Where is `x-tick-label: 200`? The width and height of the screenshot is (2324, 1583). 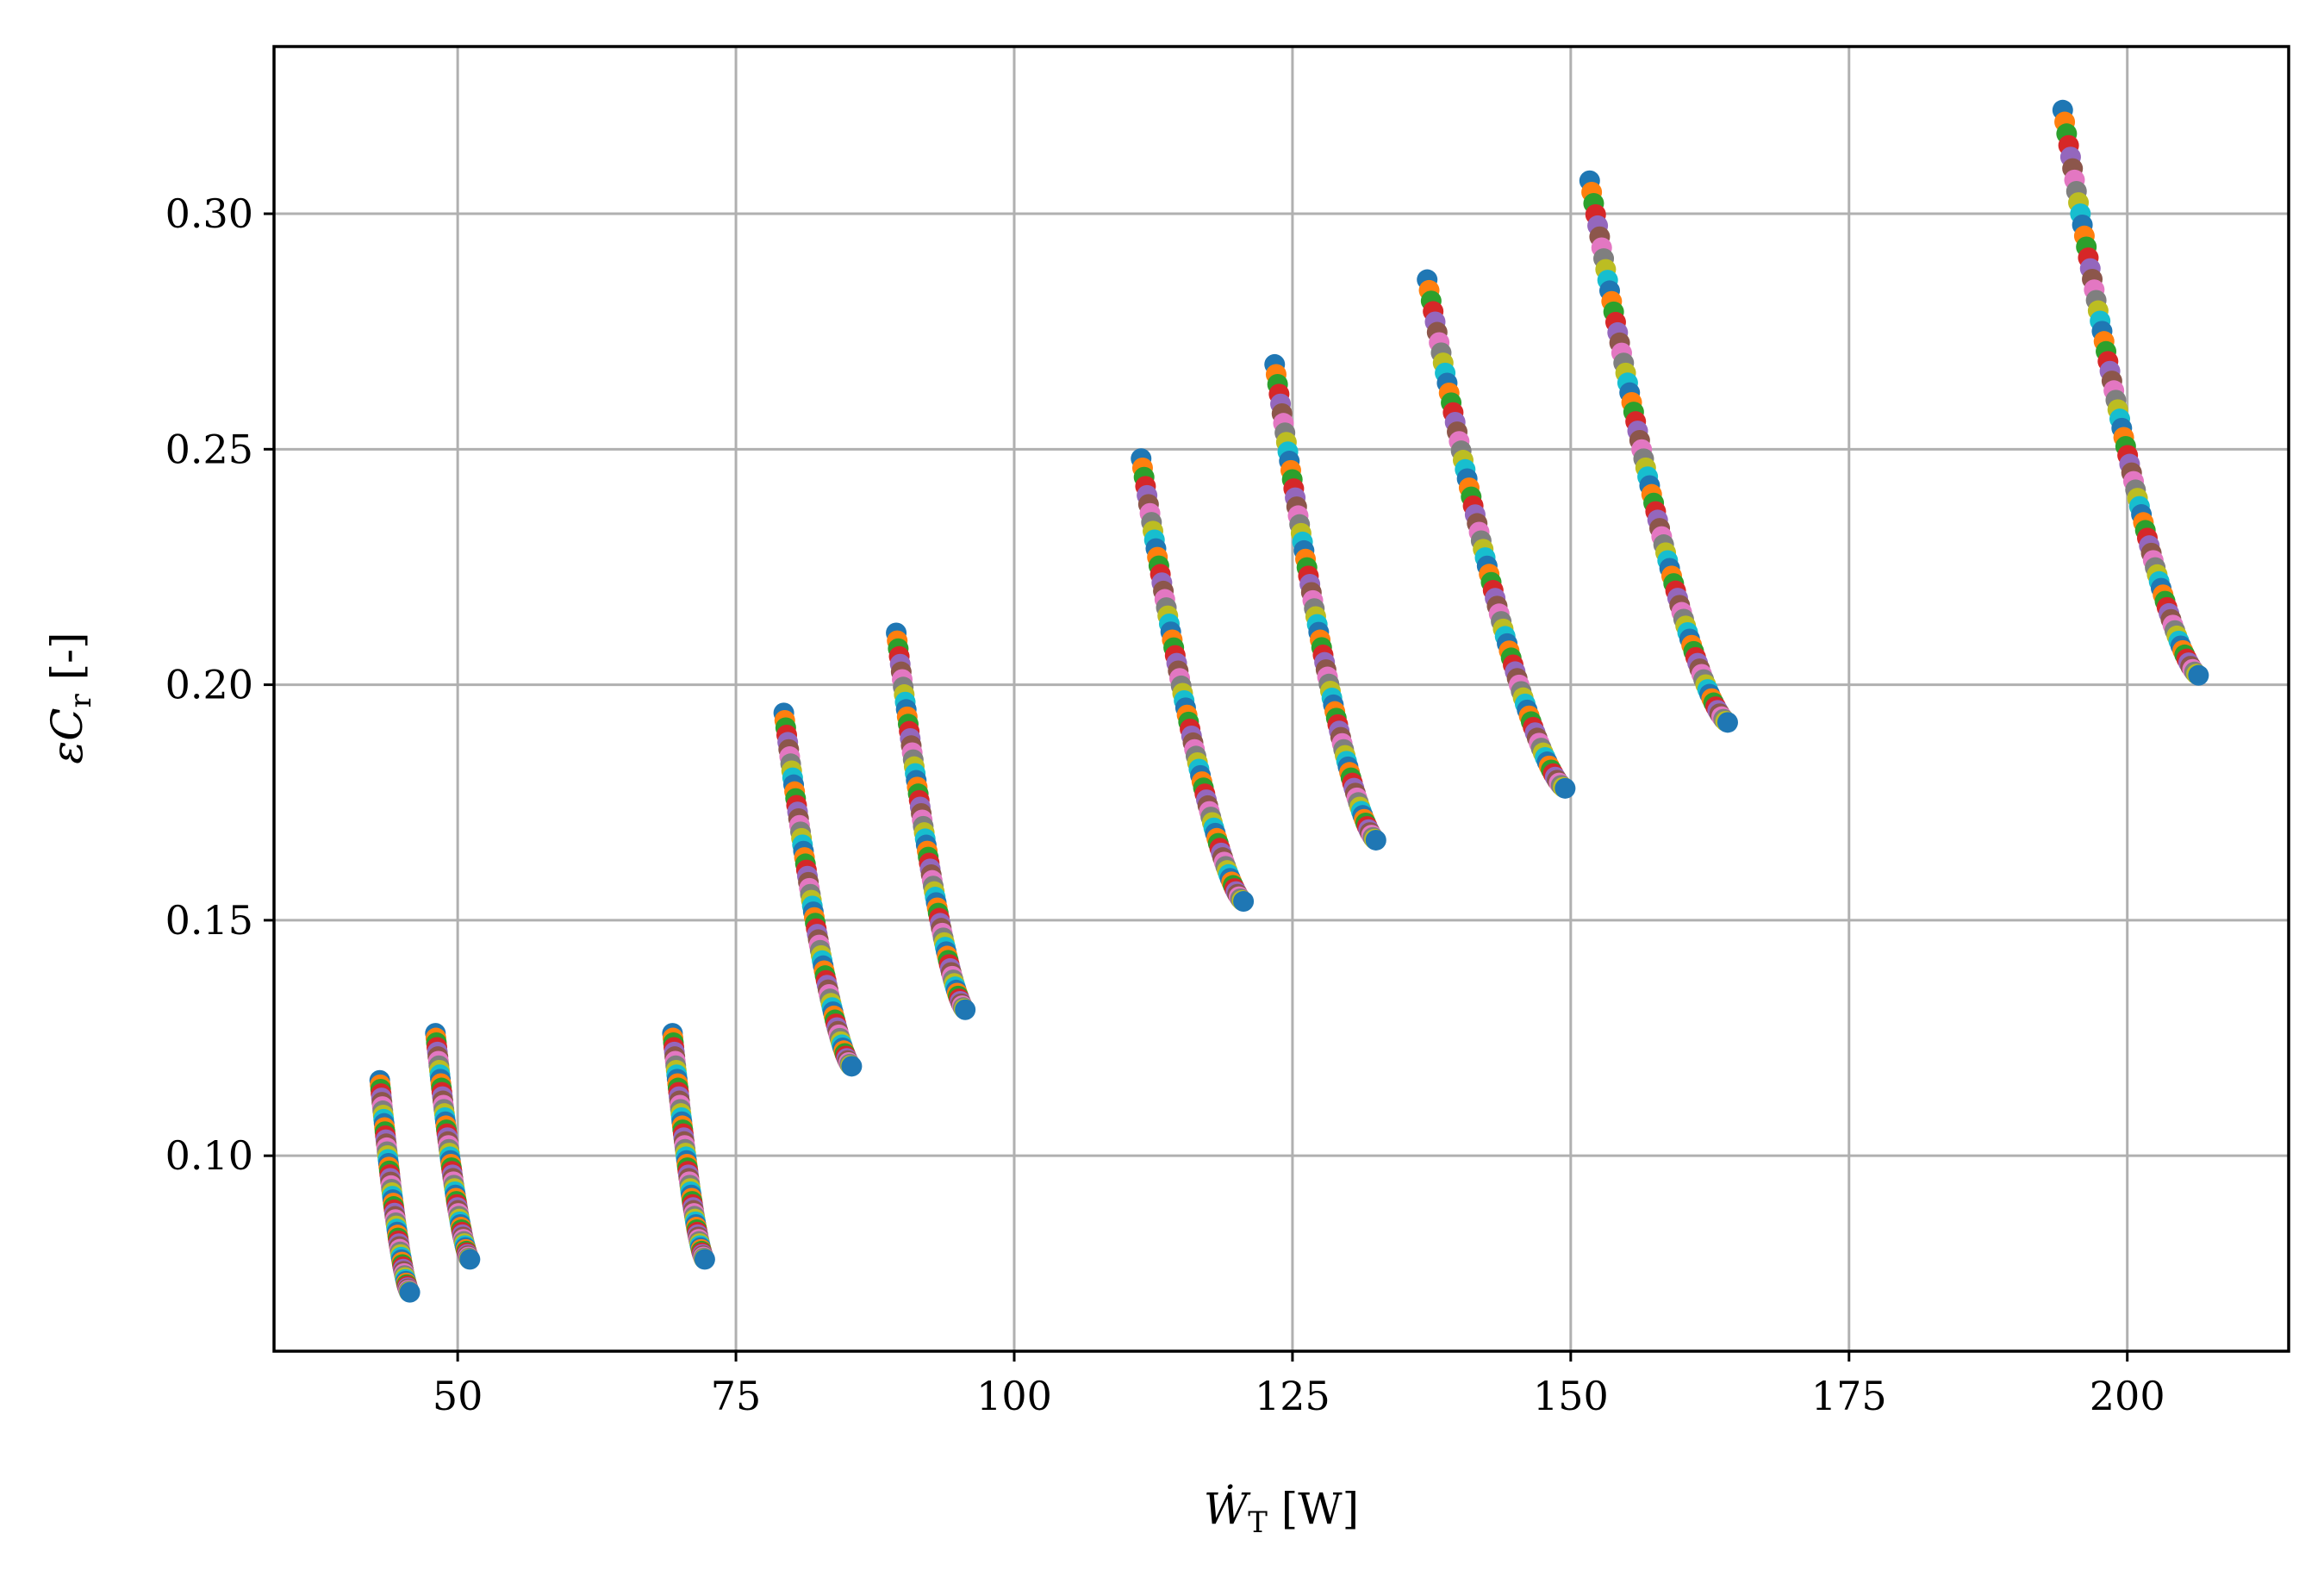 x-tick-label: 200 is located at coordinates (2127, 1396).